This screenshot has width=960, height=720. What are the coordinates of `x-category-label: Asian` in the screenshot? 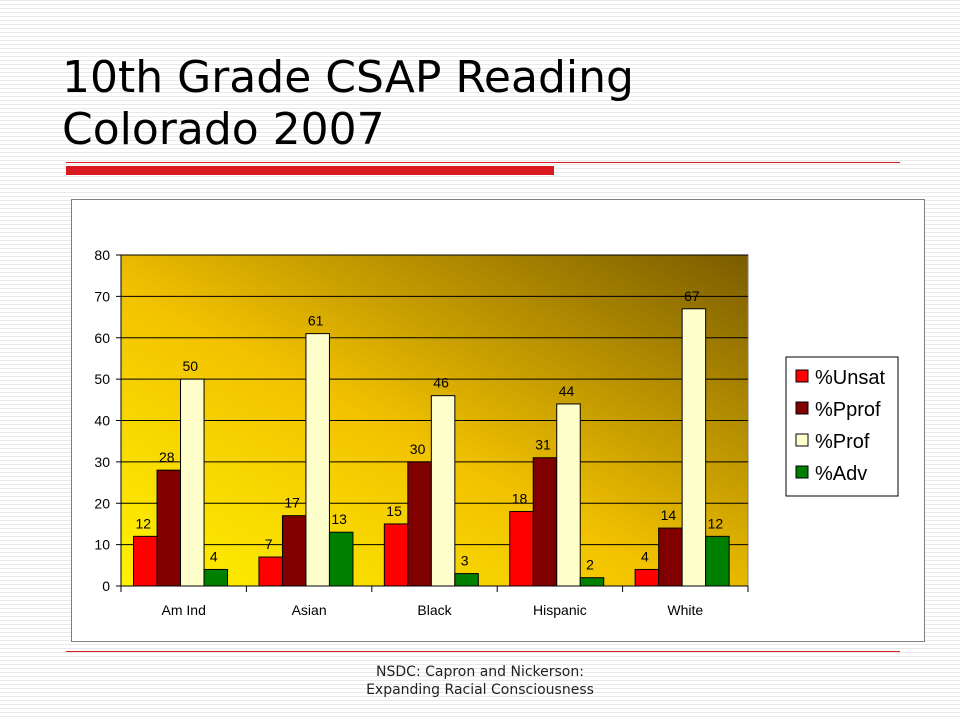 It's located at (309, 610).